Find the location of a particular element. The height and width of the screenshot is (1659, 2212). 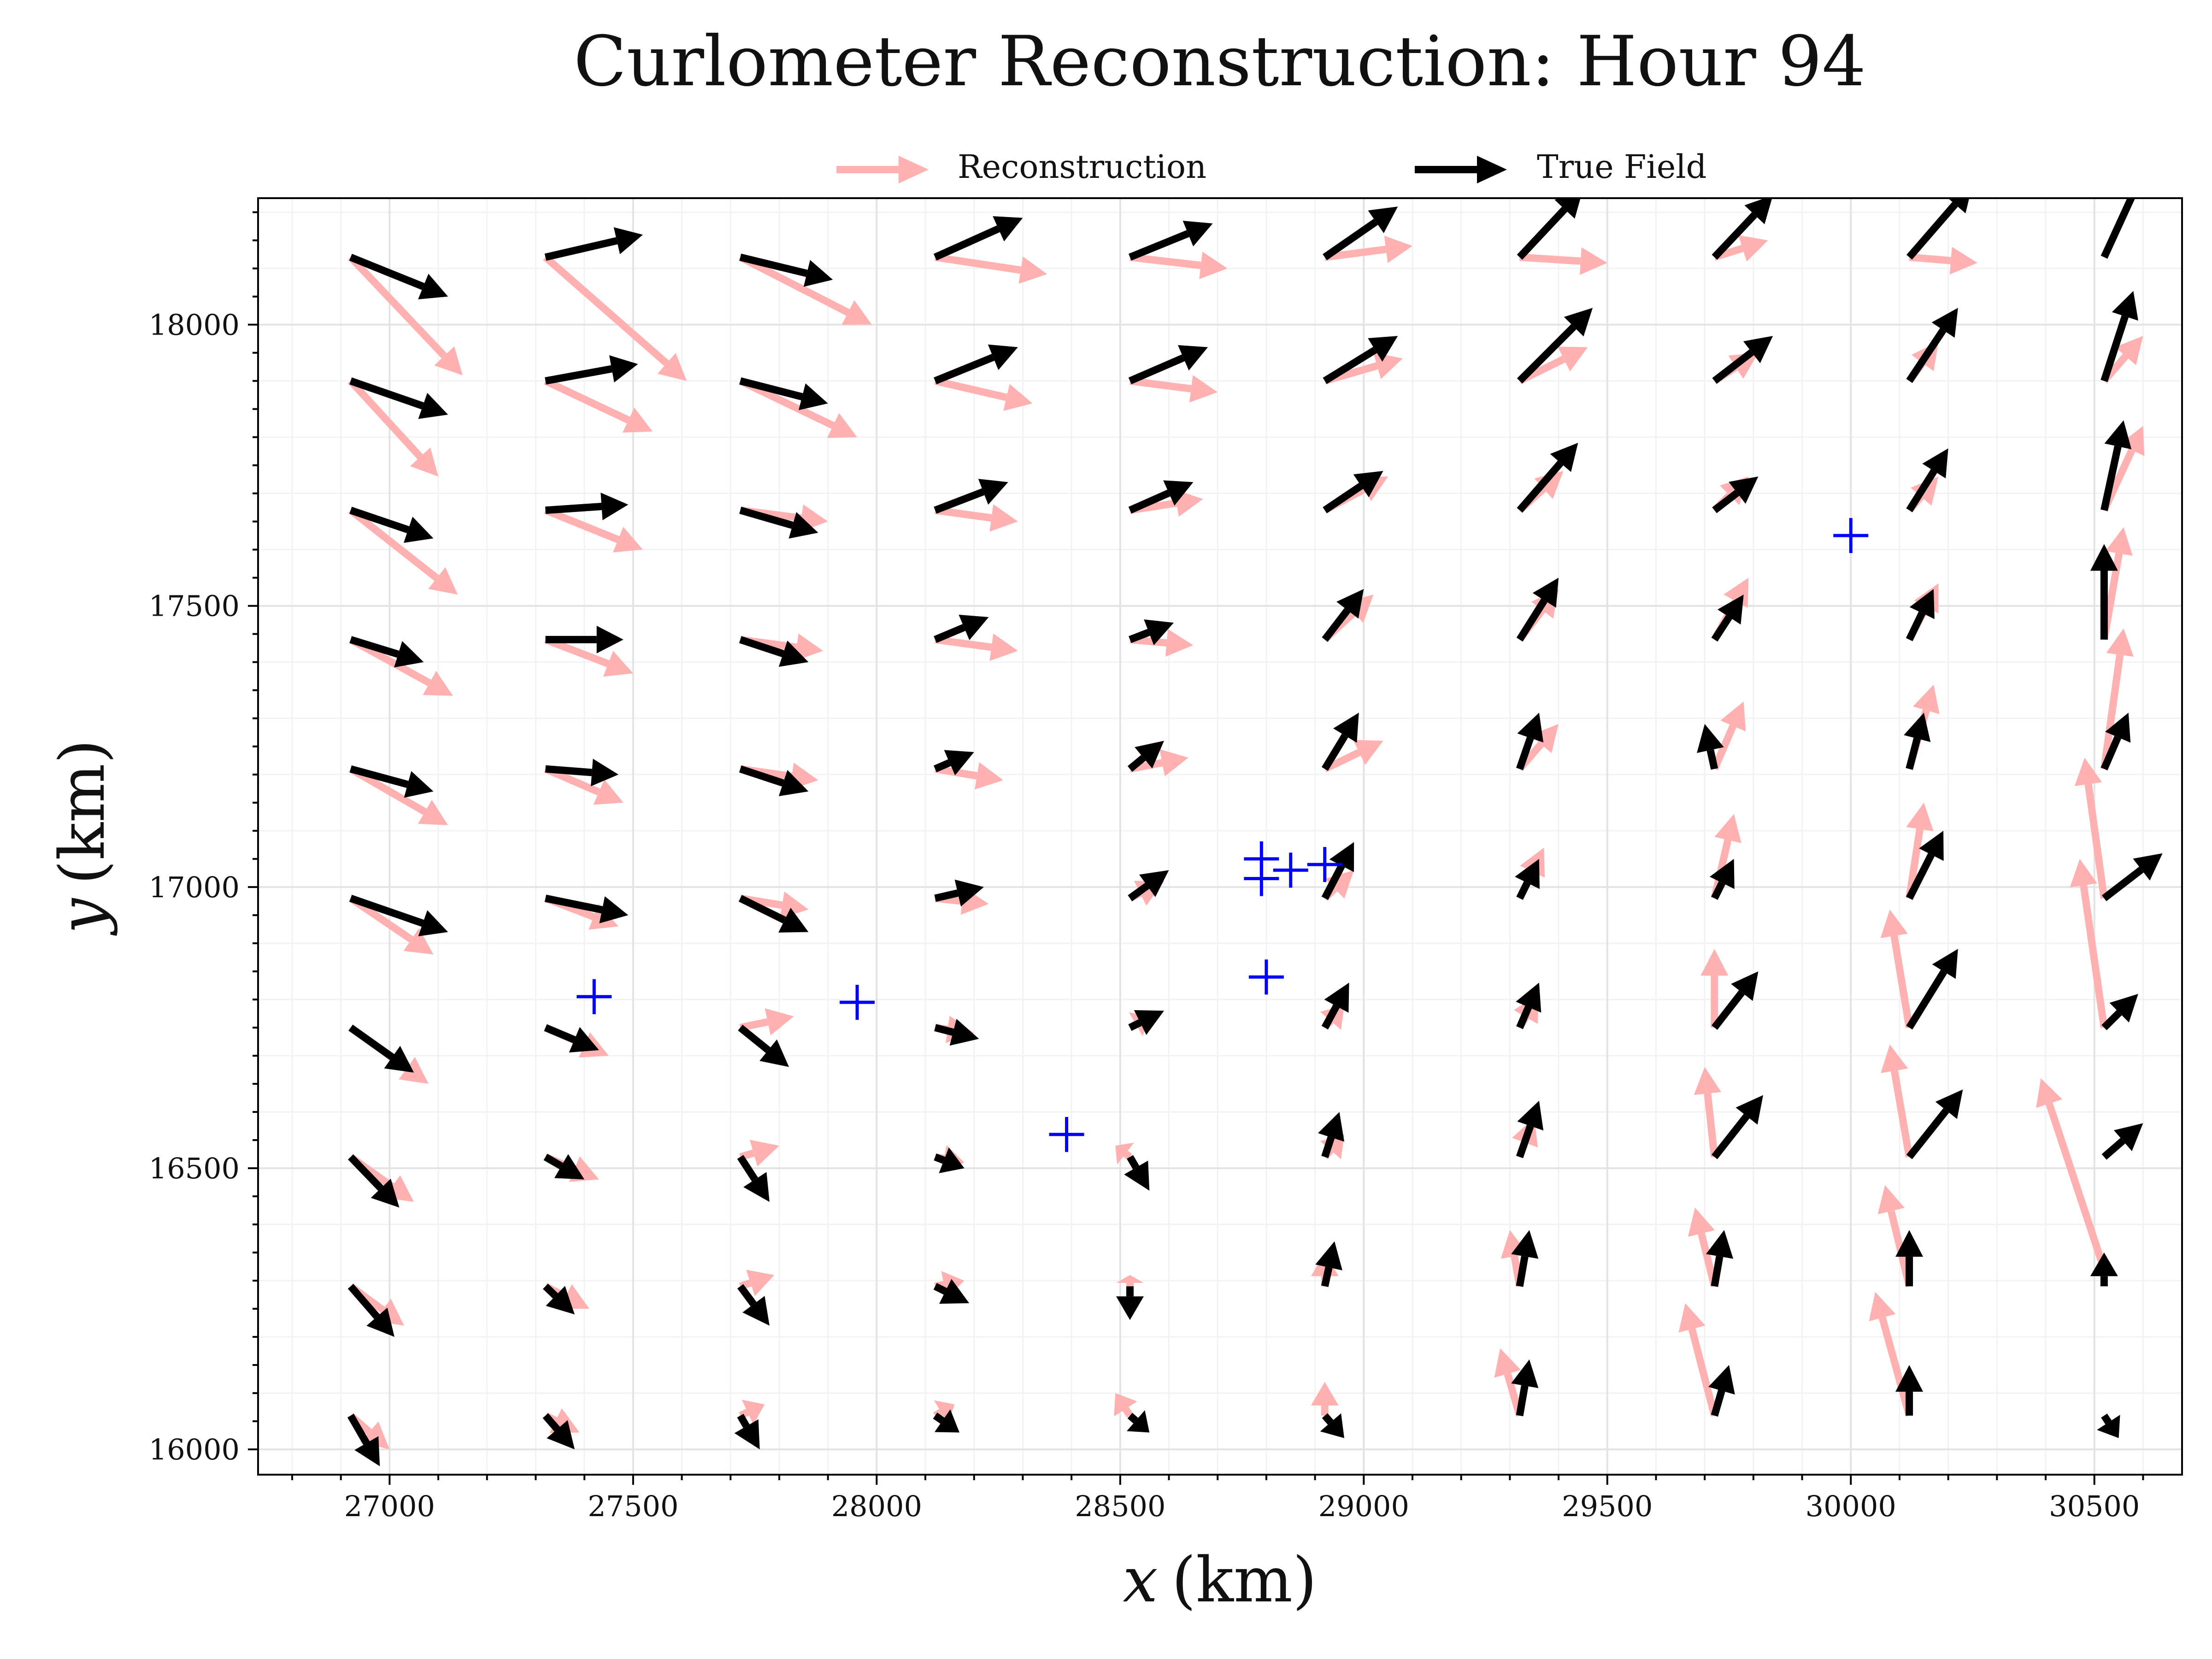

legend-true-field-arrow-icon is located at coordinates (1461, 169).